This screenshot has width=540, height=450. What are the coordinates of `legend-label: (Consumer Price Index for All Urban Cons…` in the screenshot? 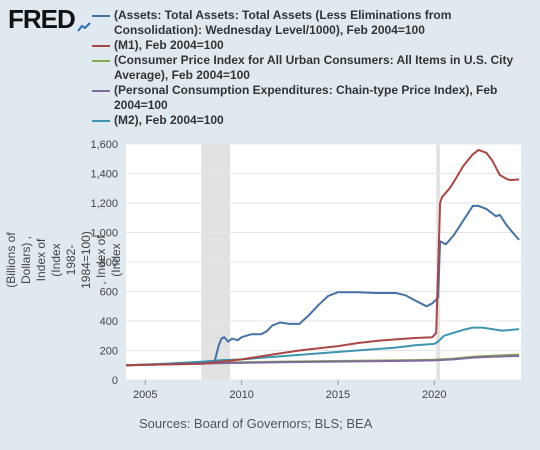 It's located at (314, 67).